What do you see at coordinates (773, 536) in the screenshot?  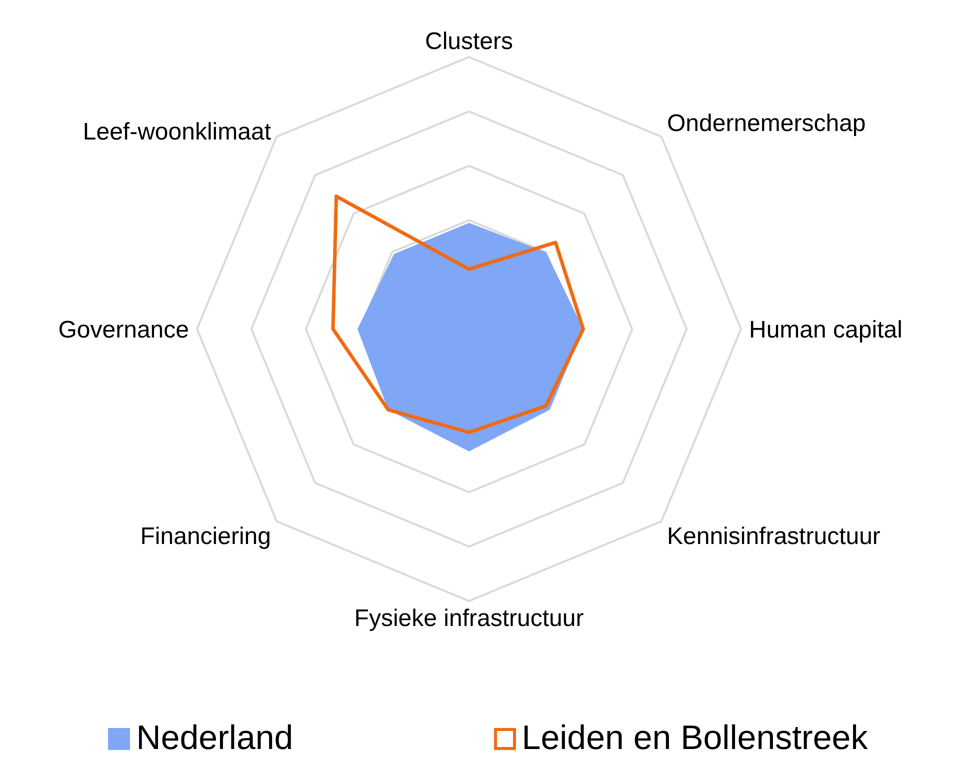 I see `spoke-label: Kennisinfrastructuur` at bounding box center [773, 536].